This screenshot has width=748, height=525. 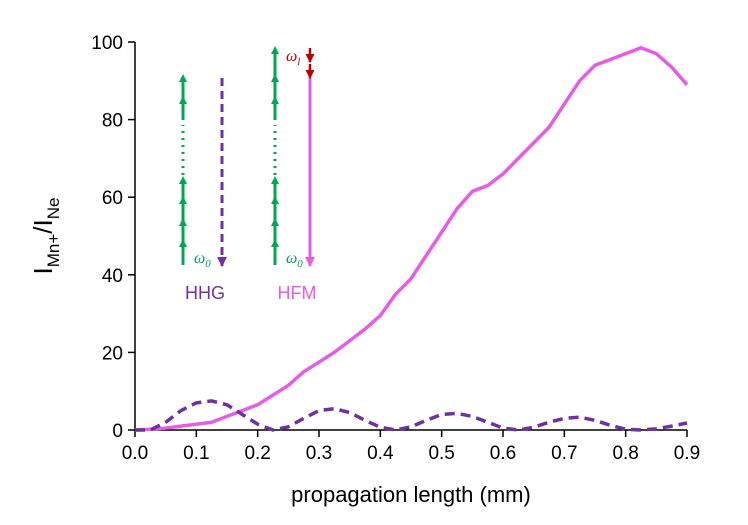 I want to click on y-tick-label: 100, so click(x=107, y=43).